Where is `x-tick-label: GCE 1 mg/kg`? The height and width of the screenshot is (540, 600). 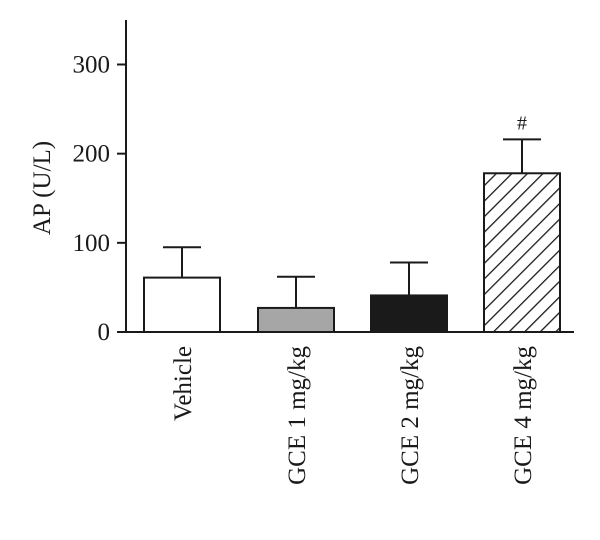 x-tick-label: GCE 1 mg/kg is located at coordinates (297, 415).